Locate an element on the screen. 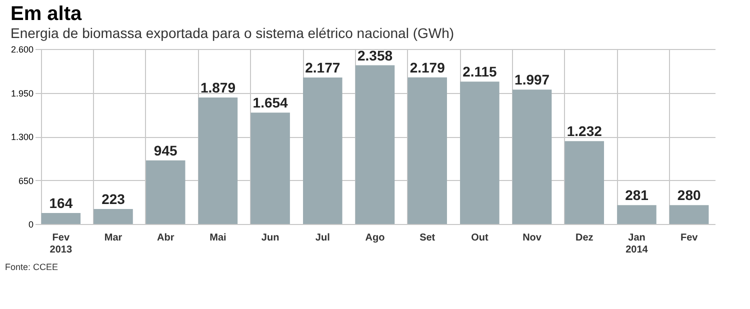 The image size is (750, 309). x-tick-label: Out is located at coordinates (480, 238).